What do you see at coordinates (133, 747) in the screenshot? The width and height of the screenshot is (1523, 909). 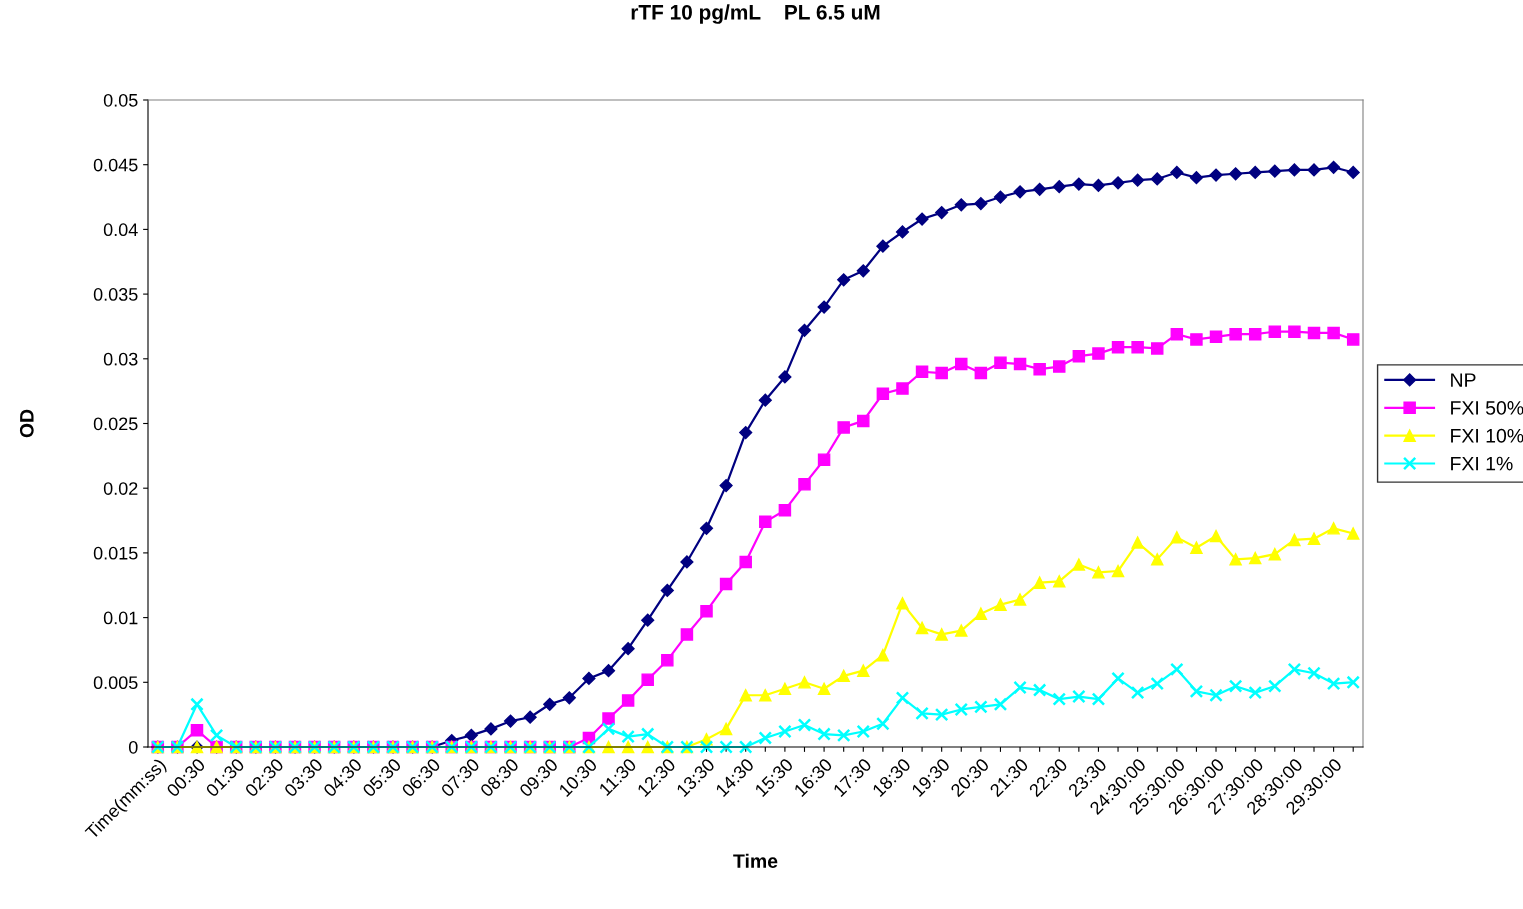 I see `y-tick-label: 0` at bounding box center [133, 747].